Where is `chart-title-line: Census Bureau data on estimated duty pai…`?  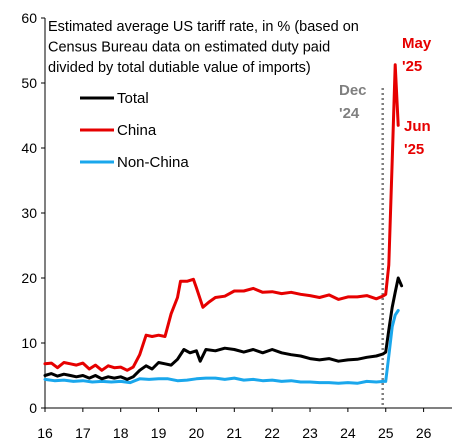 chart-title-line: Census Bureau data on estimated duty pai… is located at coordinates (189, 48).